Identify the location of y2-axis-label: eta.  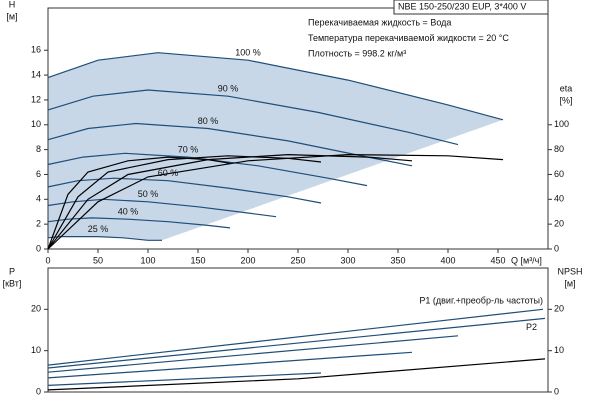
(566, 88).